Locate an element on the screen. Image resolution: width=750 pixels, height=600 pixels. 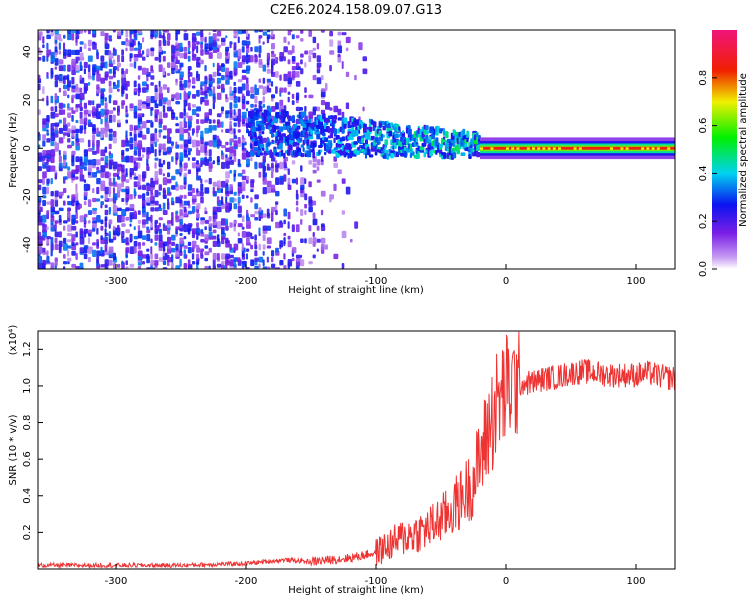
x-tick-label: 100 is located at coordinates (635, 281).